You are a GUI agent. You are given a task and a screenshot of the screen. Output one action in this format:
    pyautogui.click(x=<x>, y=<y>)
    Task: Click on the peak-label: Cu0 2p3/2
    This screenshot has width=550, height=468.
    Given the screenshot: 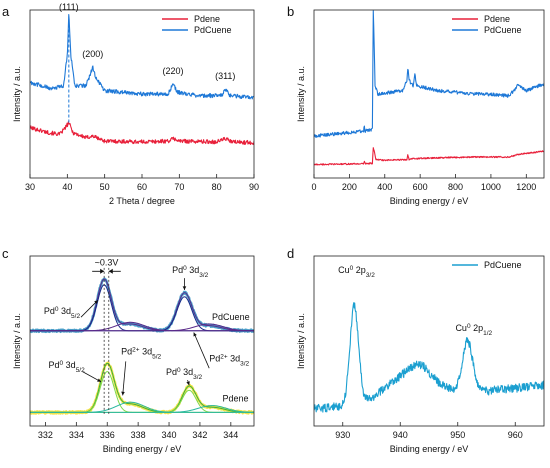 What is the action you would take?
    pyautogui.click(x=356, y=272)
    